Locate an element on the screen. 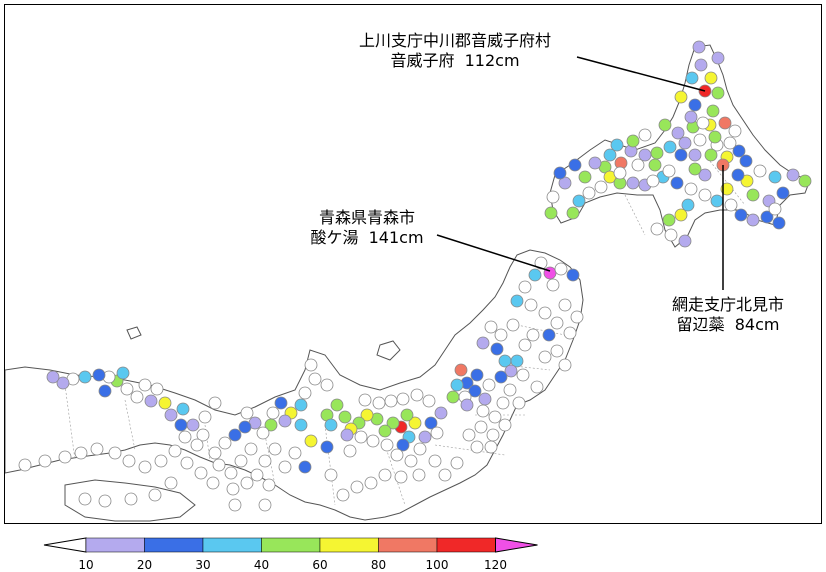  callout-abashiri-value: 84cm is located at coordinates (757, 324).